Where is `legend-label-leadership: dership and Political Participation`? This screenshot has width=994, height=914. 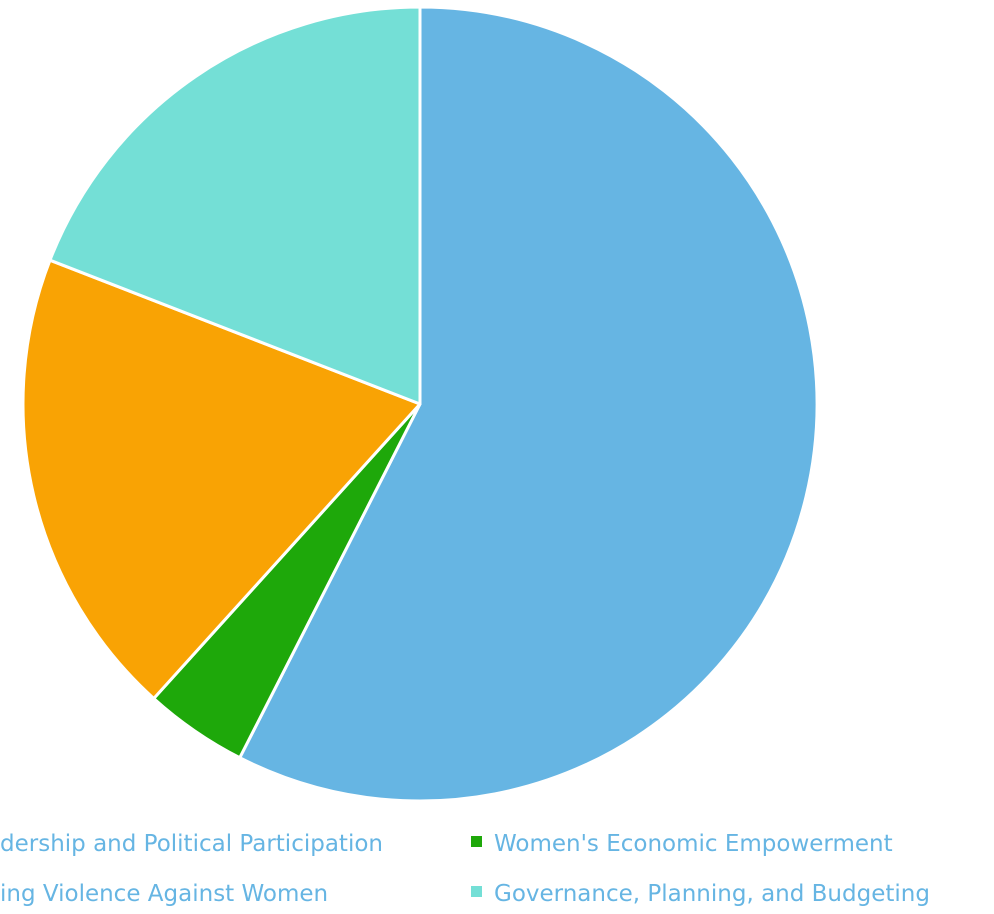 legend-label-leadership: dership and Political Participation is located at coordinates (191, 844).